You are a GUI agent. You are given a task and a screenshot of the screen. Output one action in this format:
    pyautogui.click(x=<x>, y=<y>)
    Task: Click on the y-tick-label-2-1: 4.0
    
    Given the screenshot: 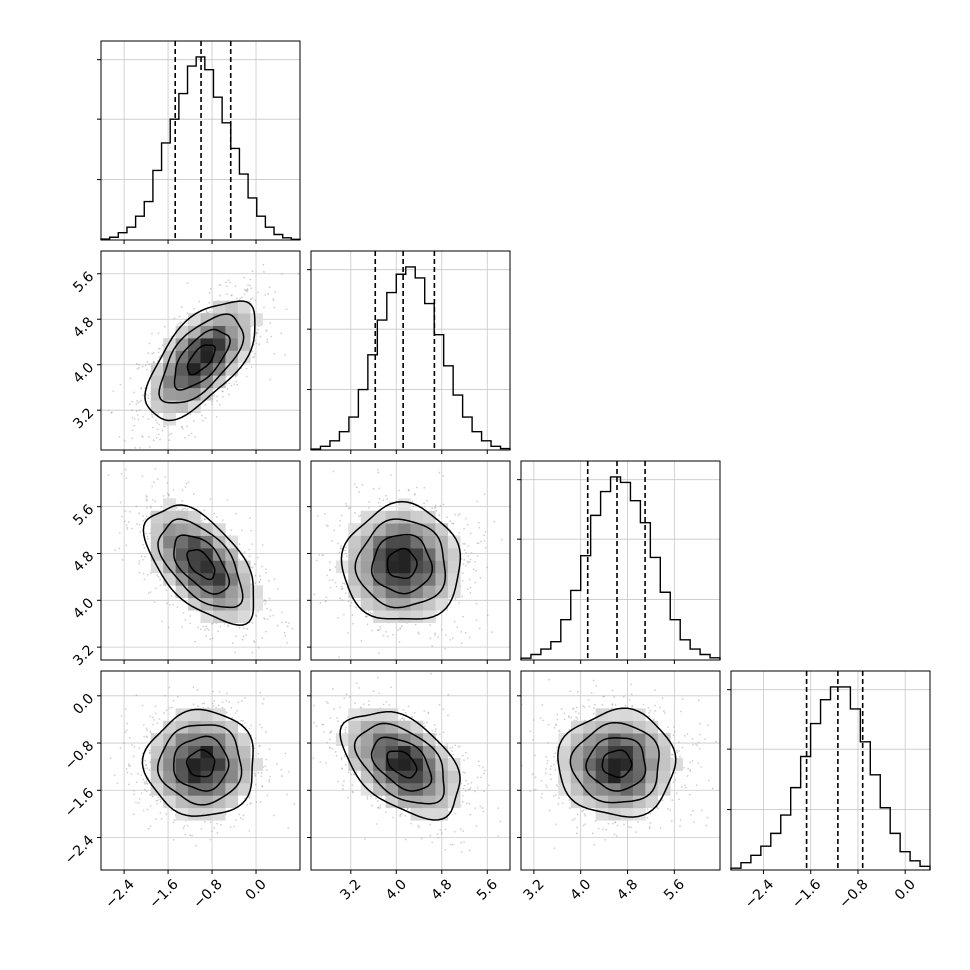 What is the action you would take?
    pyautogui.click(x=83, y=608)
    